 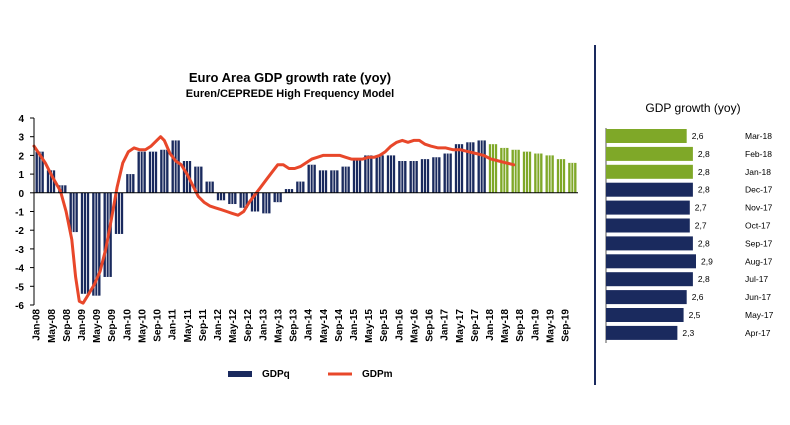 I want to click on x-tick-label: May-18, so click(x=505, y=326).